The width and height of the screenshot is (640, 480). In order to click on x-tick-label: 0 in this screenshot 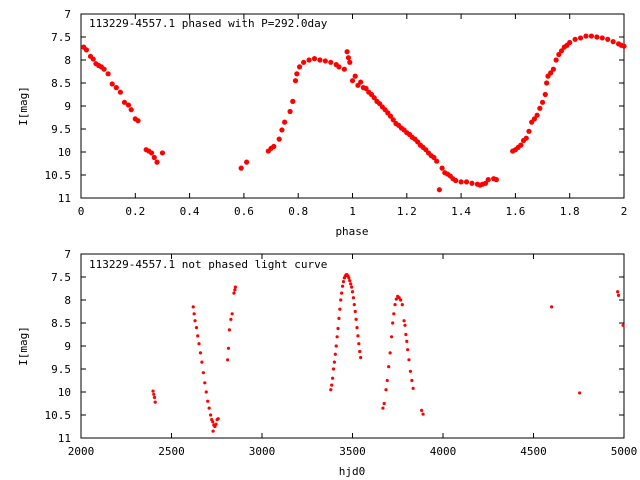, I will do `click(81, 211)`.